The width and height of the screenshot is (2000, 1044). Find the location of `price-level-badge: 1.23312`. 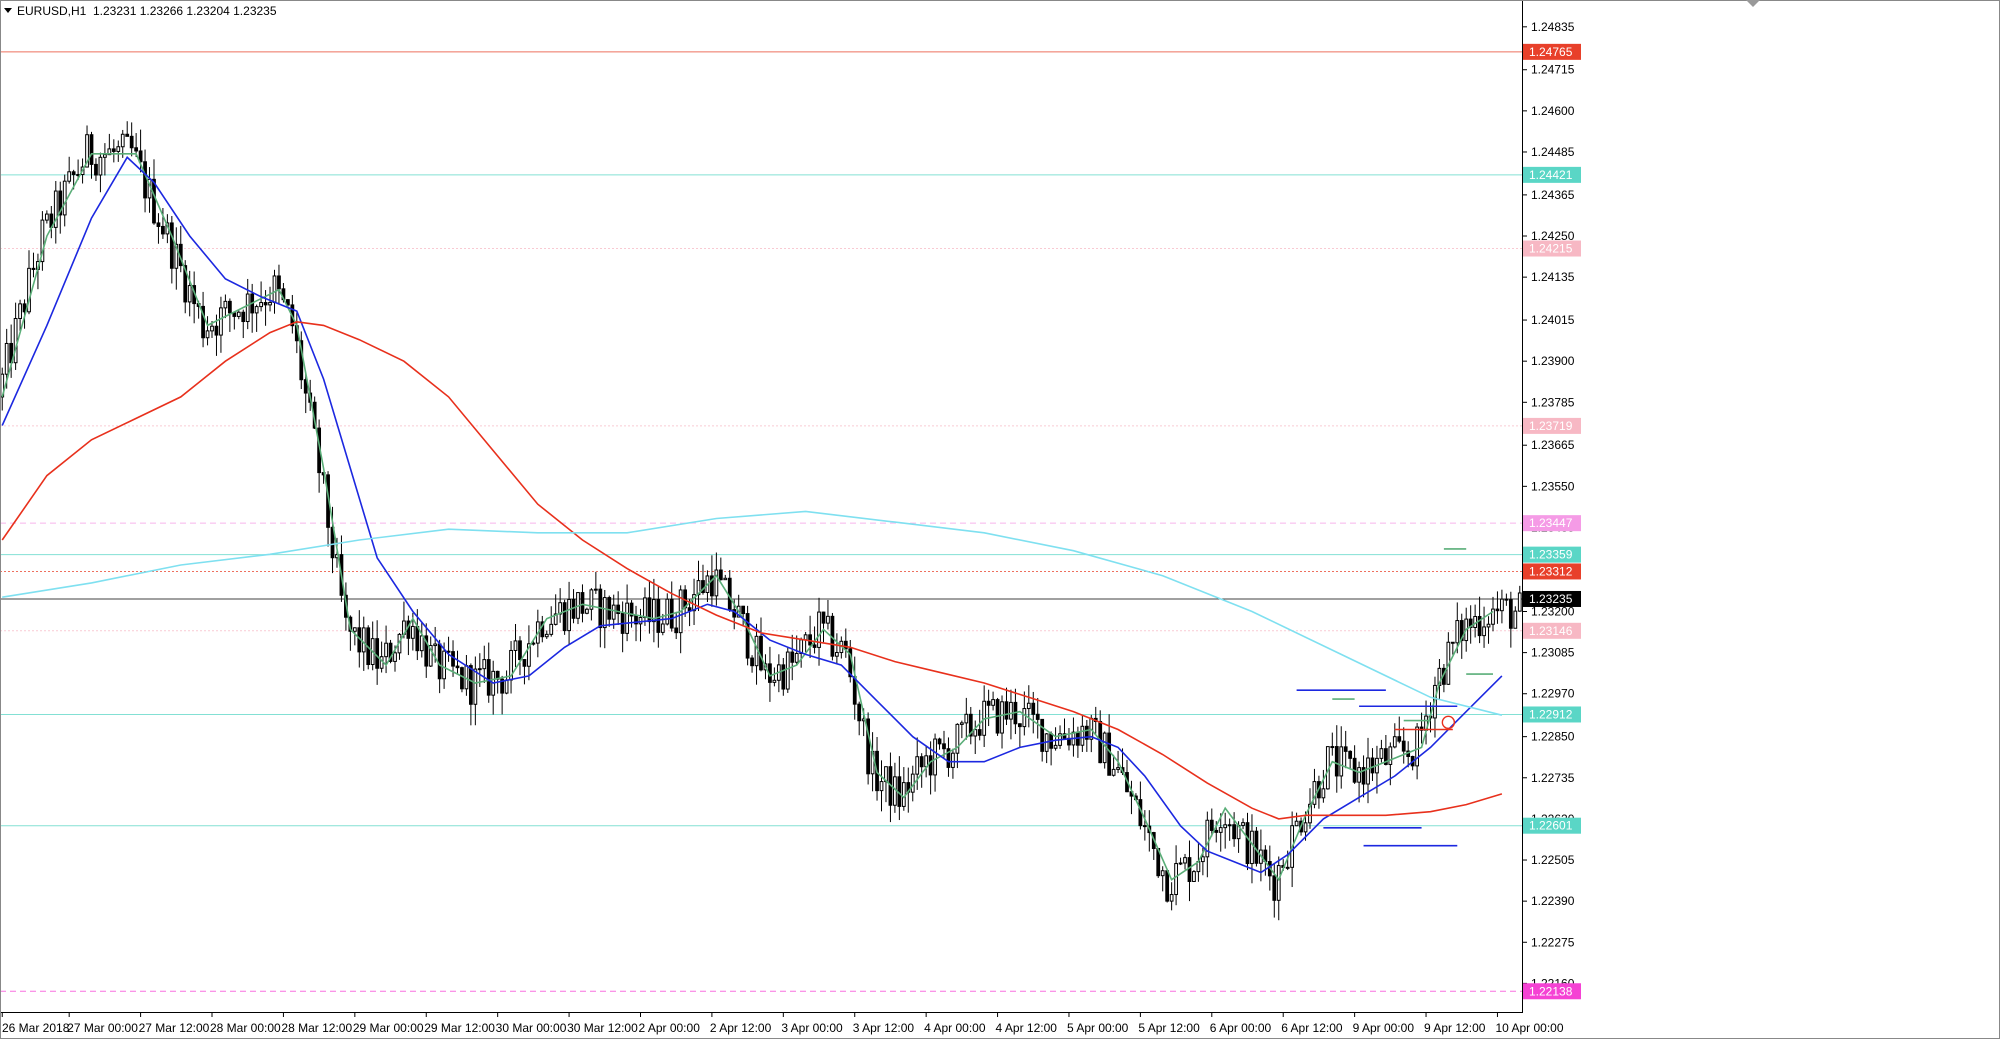

price-level-badge: 1.23312 is located at coordinates (1552, 571).